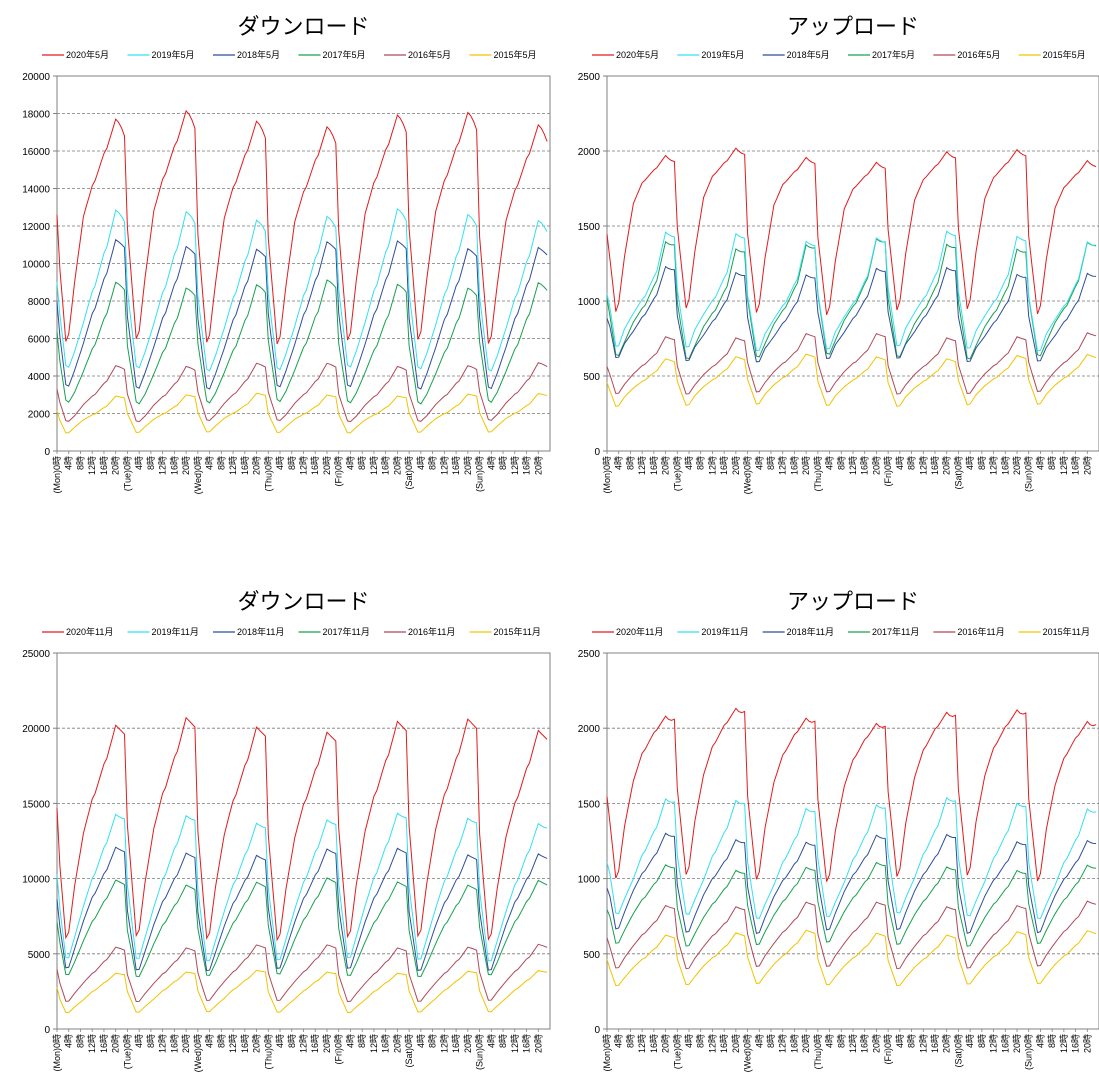 The height and width of the screenshot is (1082, 1099). Describe the element at coordinates (597, 452) in the screenshot. I see `y-tick-label: 0` at that location.